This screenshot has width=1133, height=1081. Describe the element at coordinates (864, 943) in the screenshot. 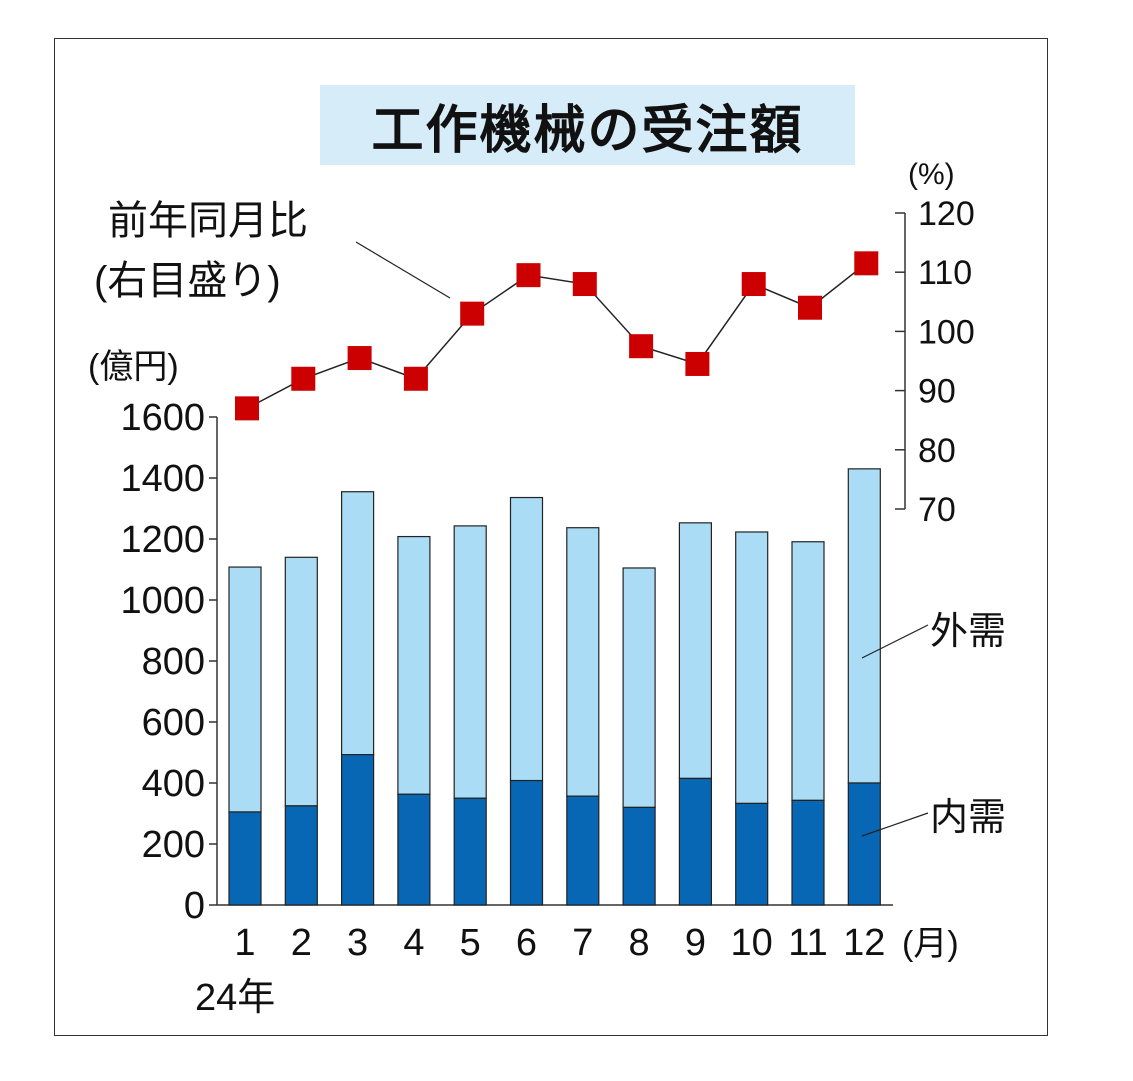

I see `x-tick-label: 12` at that location.